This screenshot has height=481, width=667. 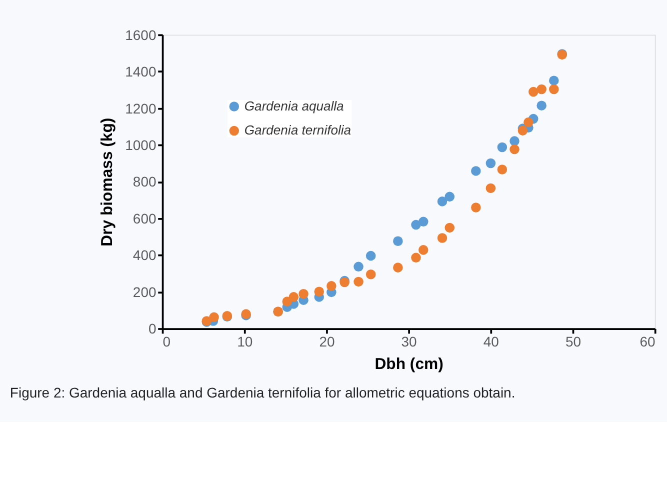 I want to click on x-axis-title: Dbh (cm), so click(x=409, y=365).